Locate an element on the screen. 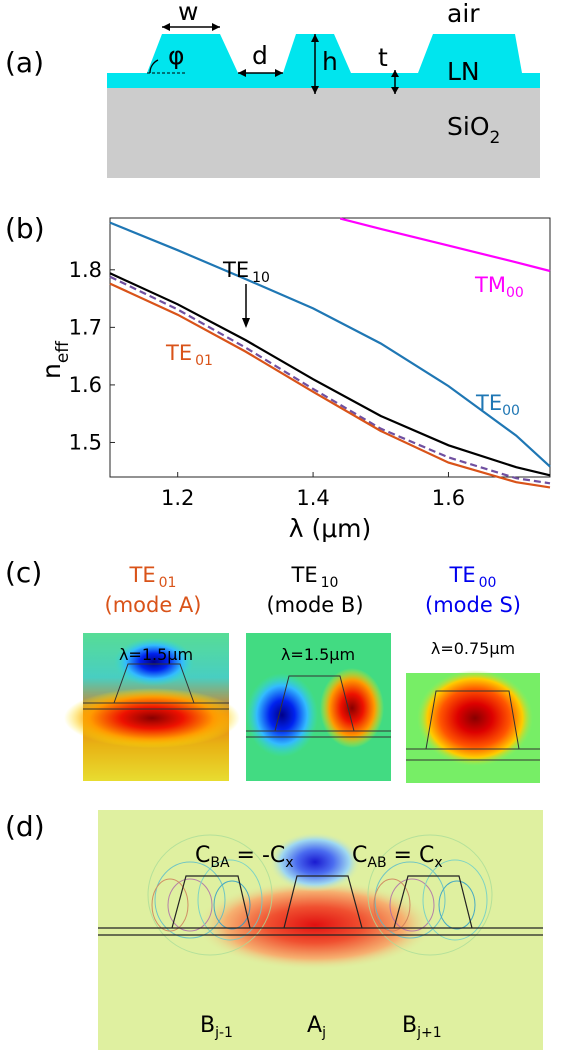  contour-lines is located at coordinates (320, 895).